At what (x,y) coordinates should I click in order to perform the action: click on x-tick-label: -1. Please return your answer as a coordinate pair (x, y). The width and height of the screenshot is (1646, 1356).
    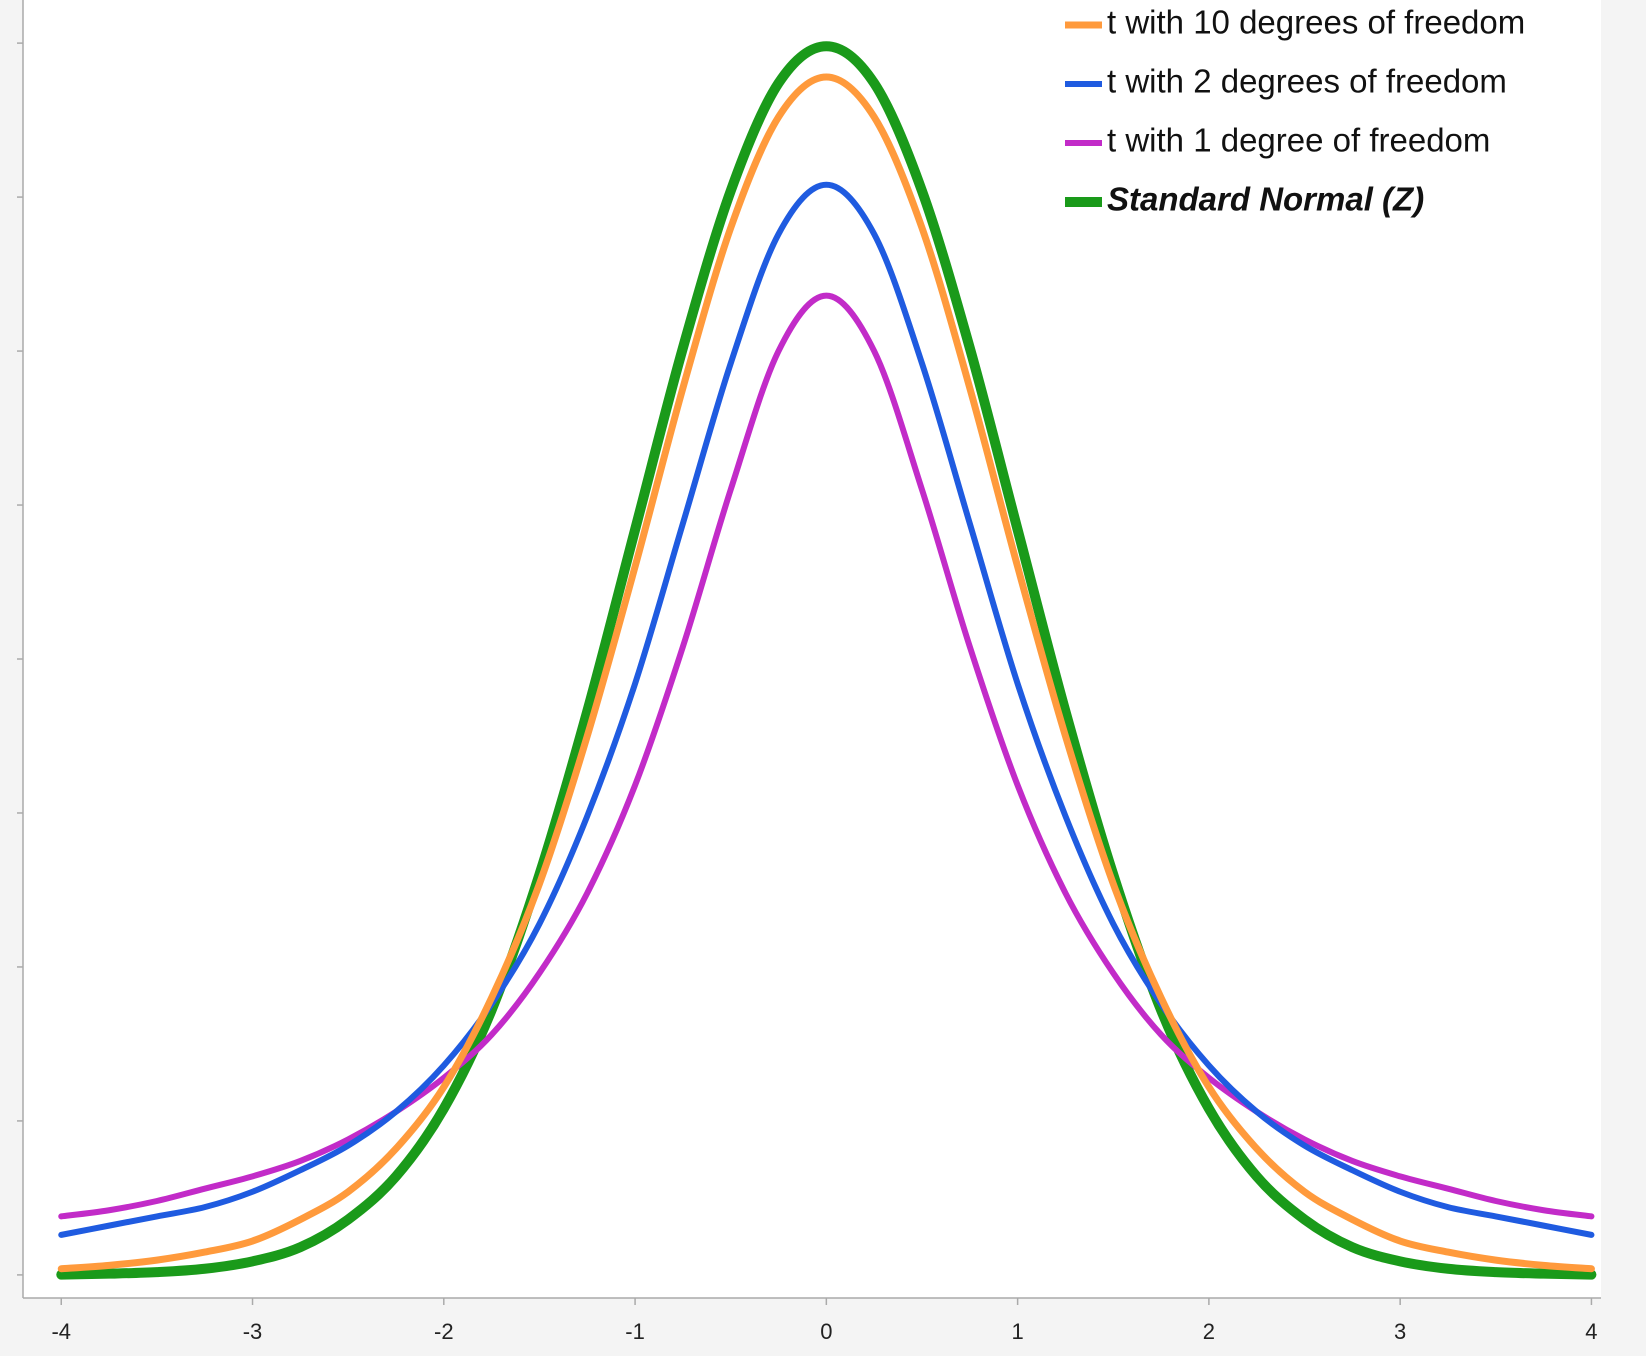
    Looking at the image, I should click on (635, 1331).